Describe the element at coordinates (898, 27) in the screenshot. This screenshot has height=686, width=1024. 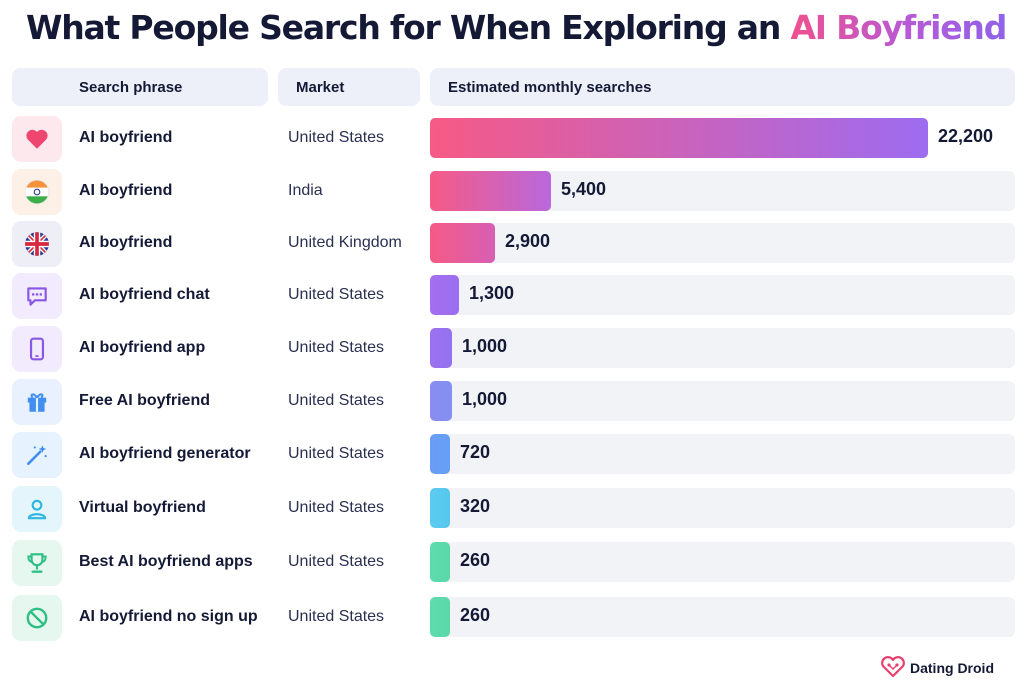
I see `title-highlight: AI Boyfriend` at that location.